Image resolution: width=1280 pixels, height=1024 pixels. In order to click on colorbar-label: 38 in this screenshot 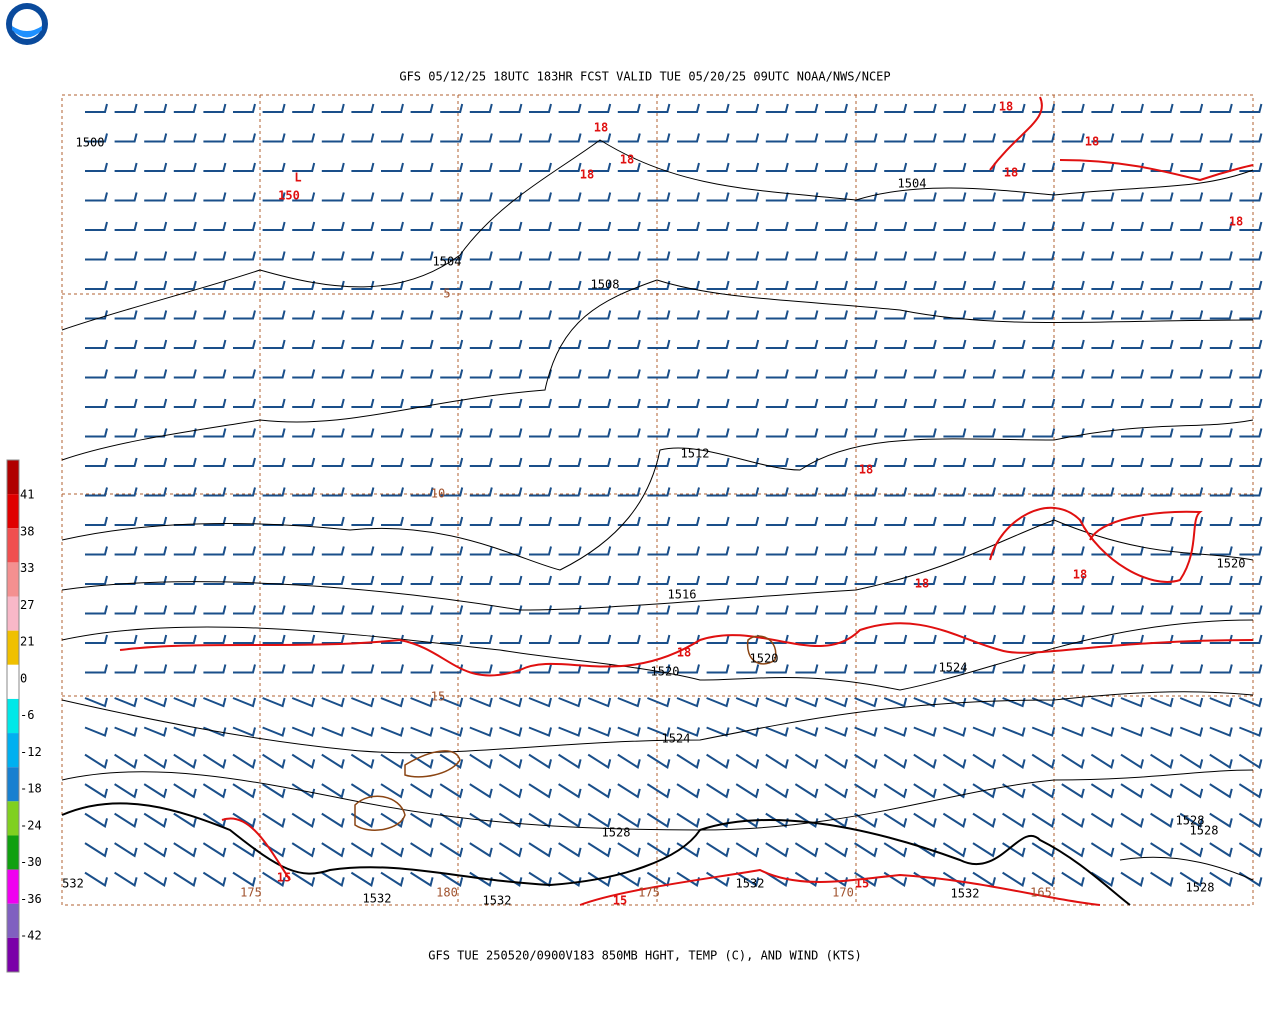, I will do `click(27, 531)`.